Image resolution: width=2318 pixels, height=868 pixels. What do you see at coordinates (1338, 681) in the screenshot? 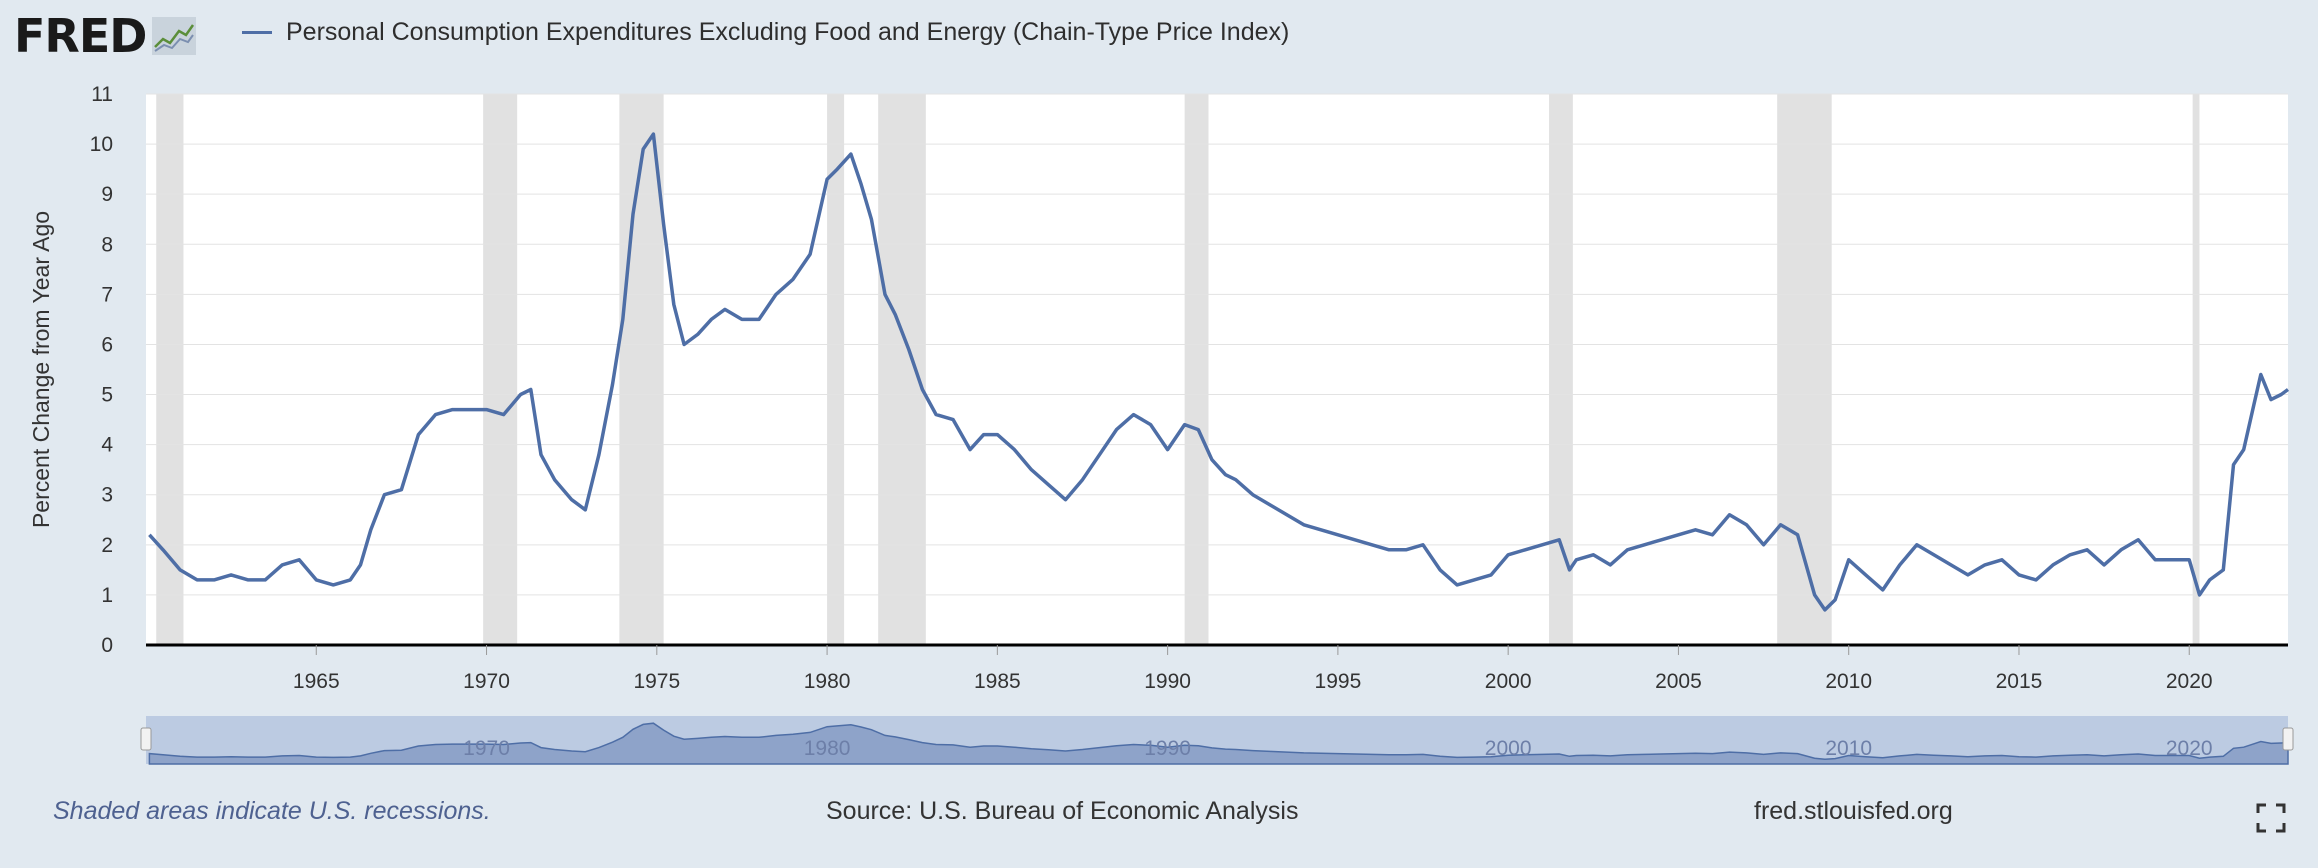
I see `x-tick-label: 1995` at bounding box center [1338, 681].